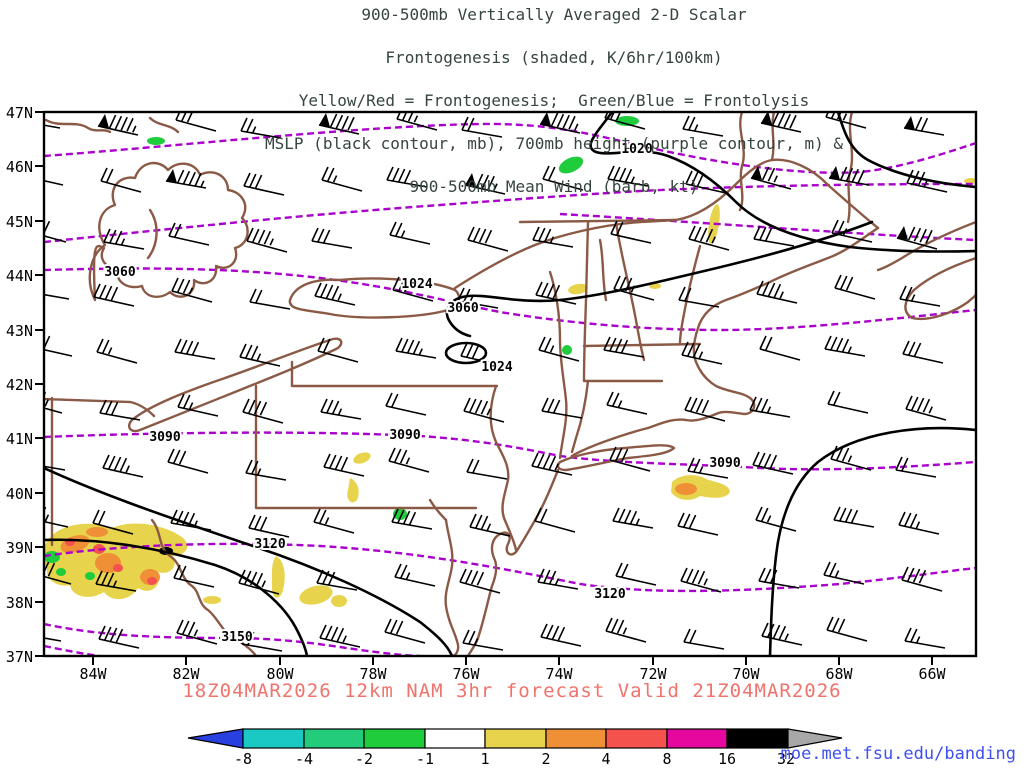  Describe the element at coordinates (666, 759) in the screenshot. I see `colorbar-tick: 8` at that location.